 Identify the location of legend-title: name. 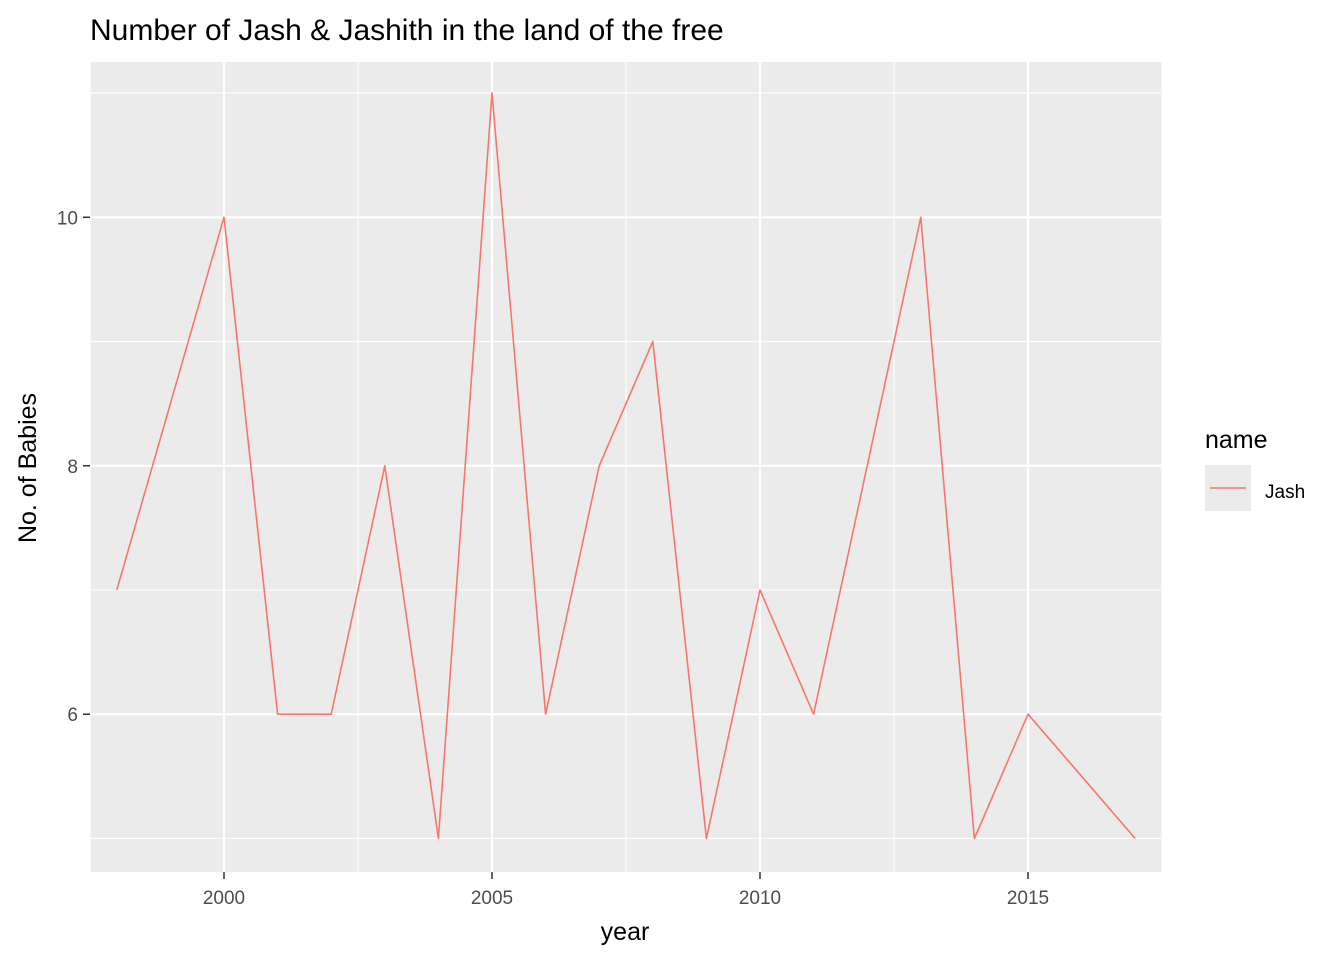
(1236, 440).